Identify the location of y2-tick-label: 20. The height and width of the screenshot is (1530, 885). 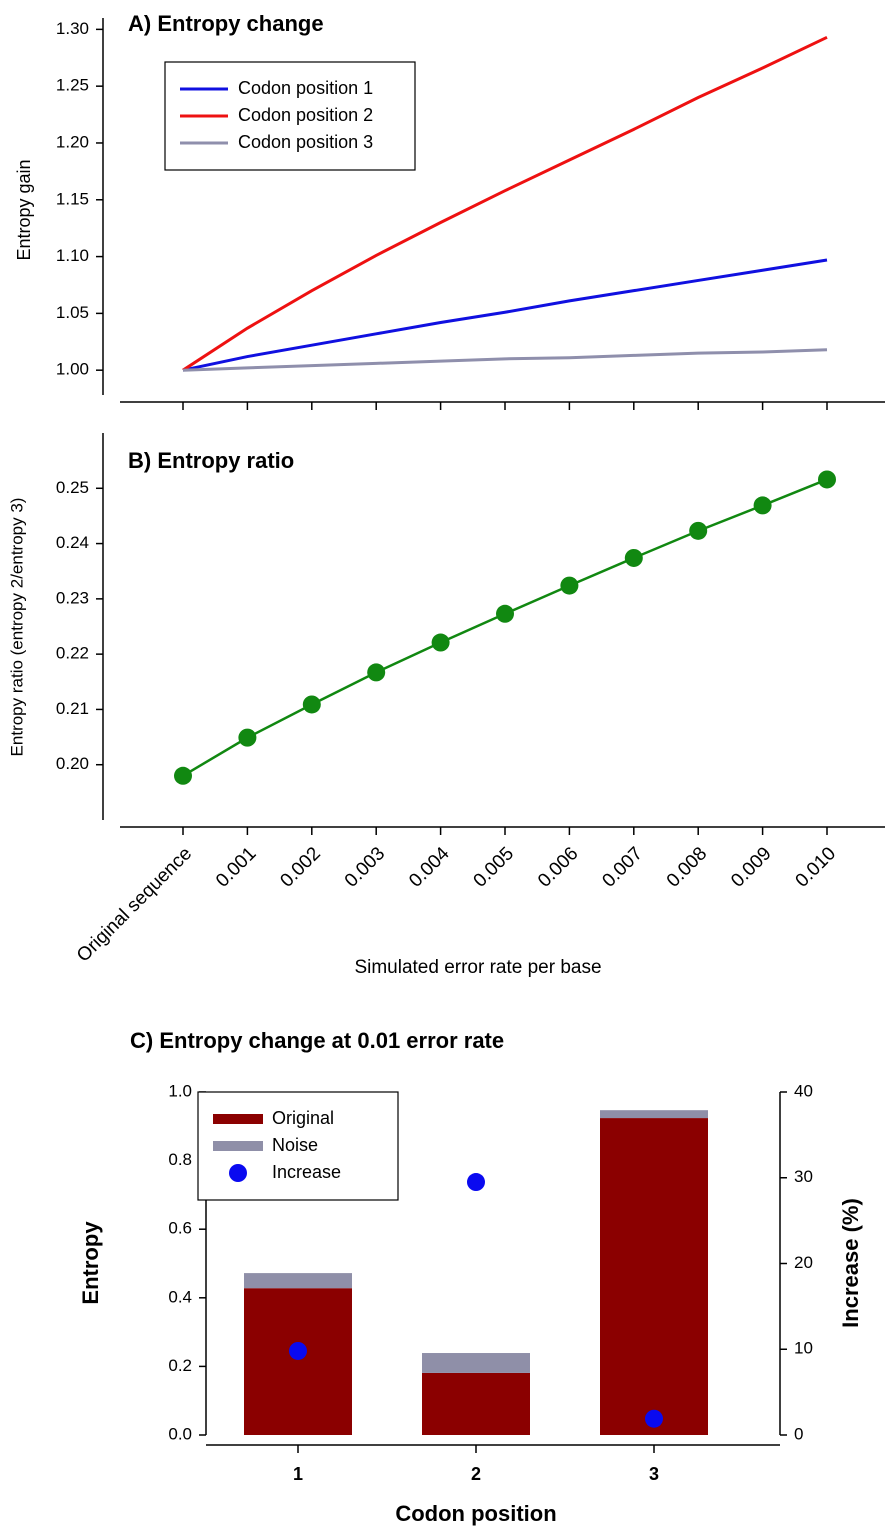
(803, 1262).